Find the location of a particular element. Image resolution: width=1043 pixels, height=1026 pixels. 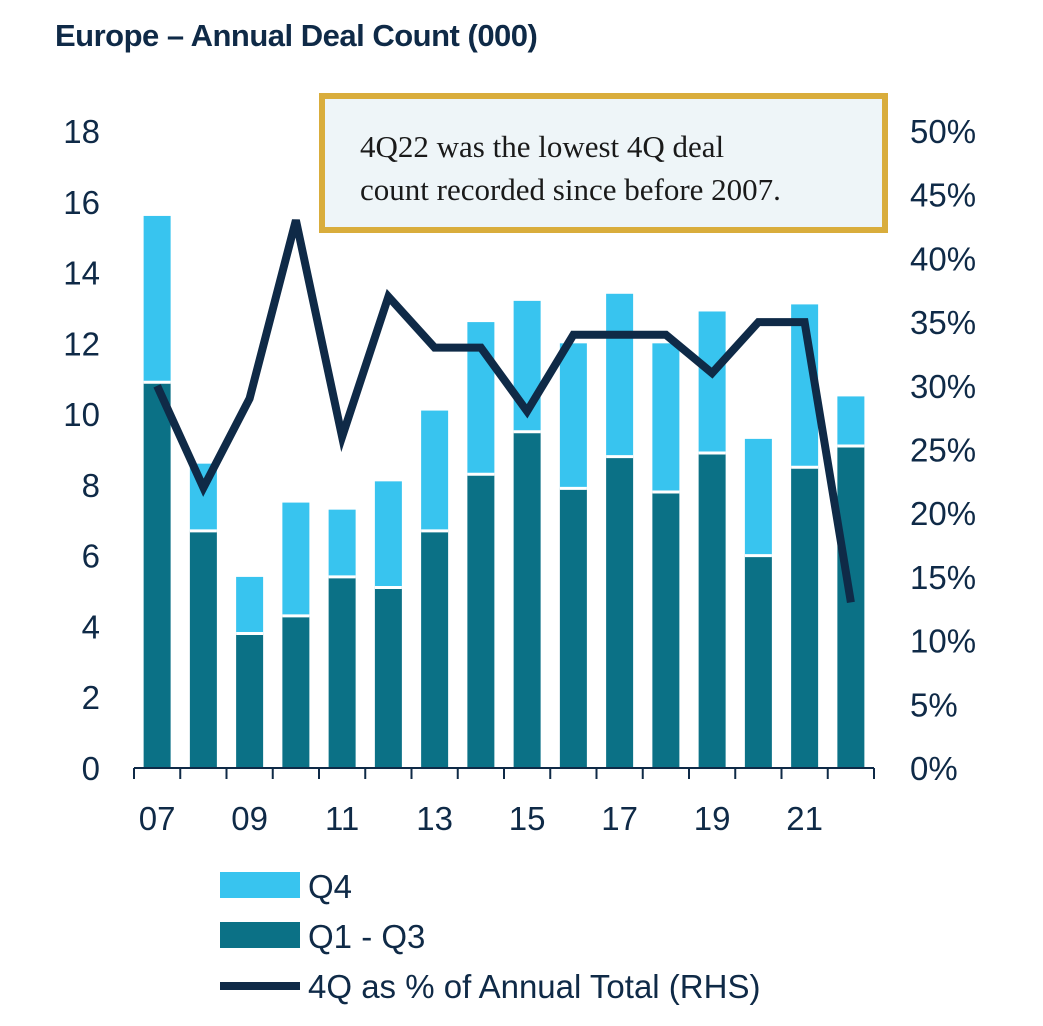

y-right-tick-20: 20% is located at coordinates (943, 513).